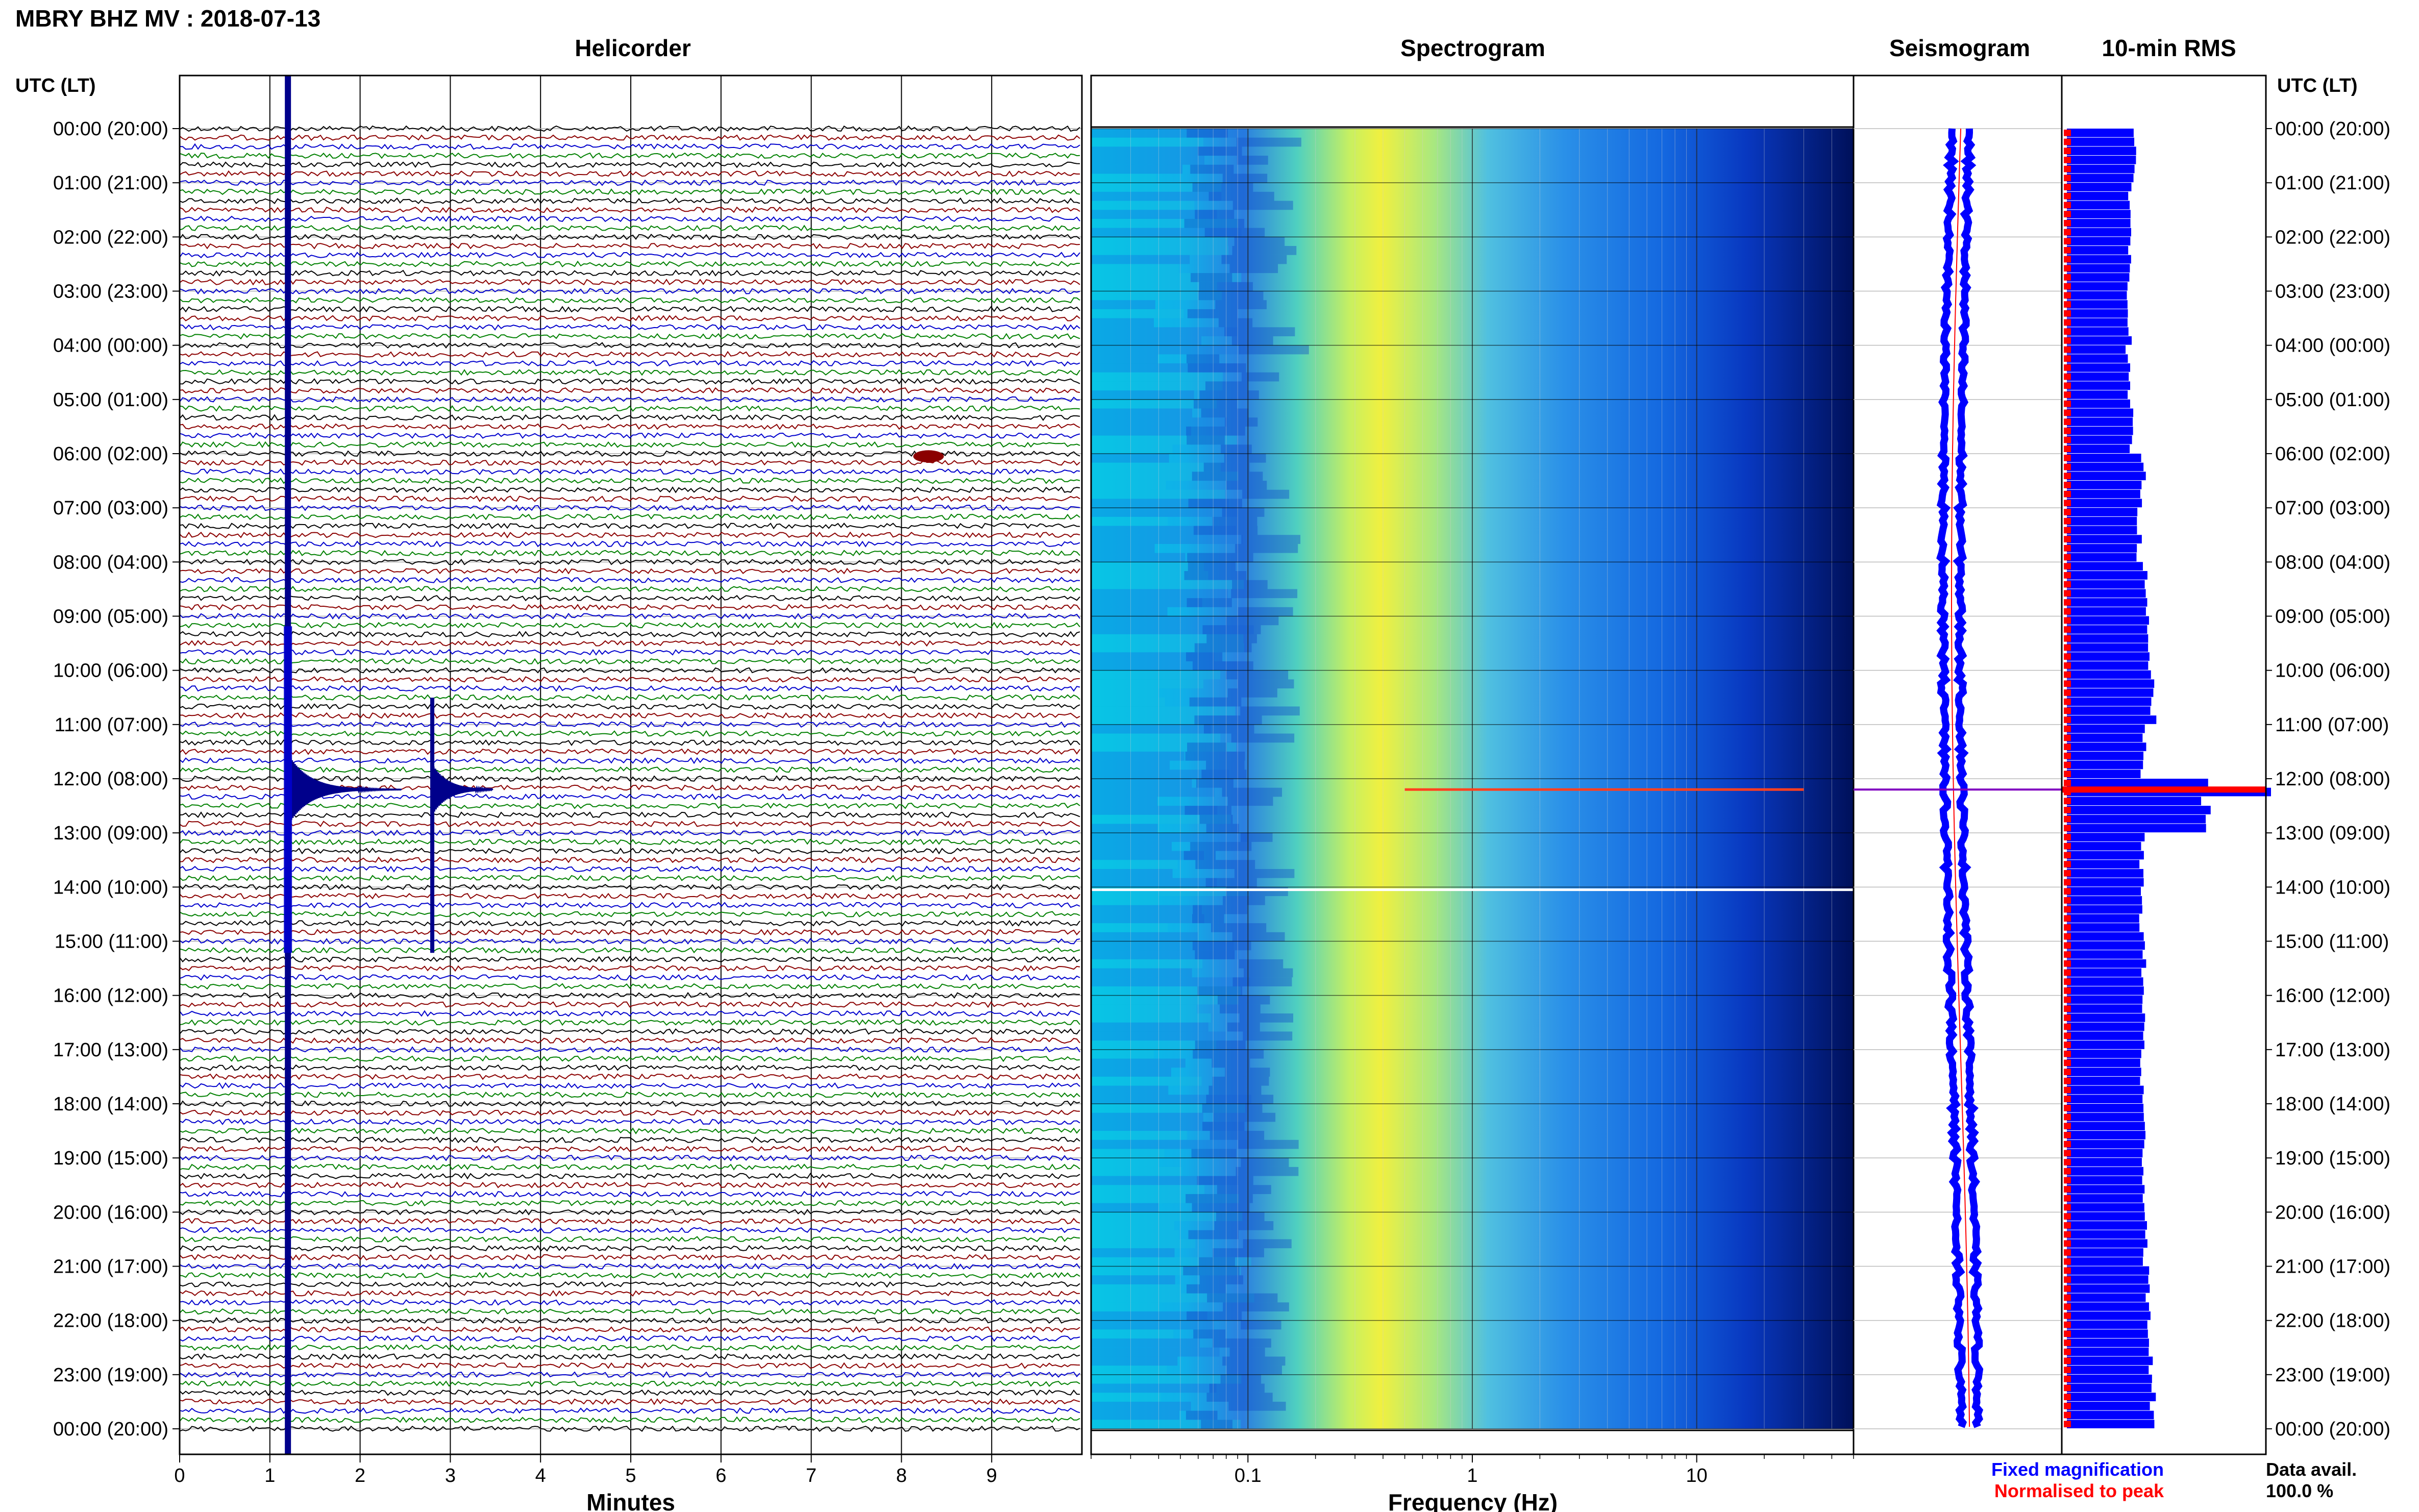 This screenshot has width=2419, height=1512. I want to click on x-axes: 0 1 2 3 4 5 6 7 8 9 0.1 1 10, so click(1014, 1470).